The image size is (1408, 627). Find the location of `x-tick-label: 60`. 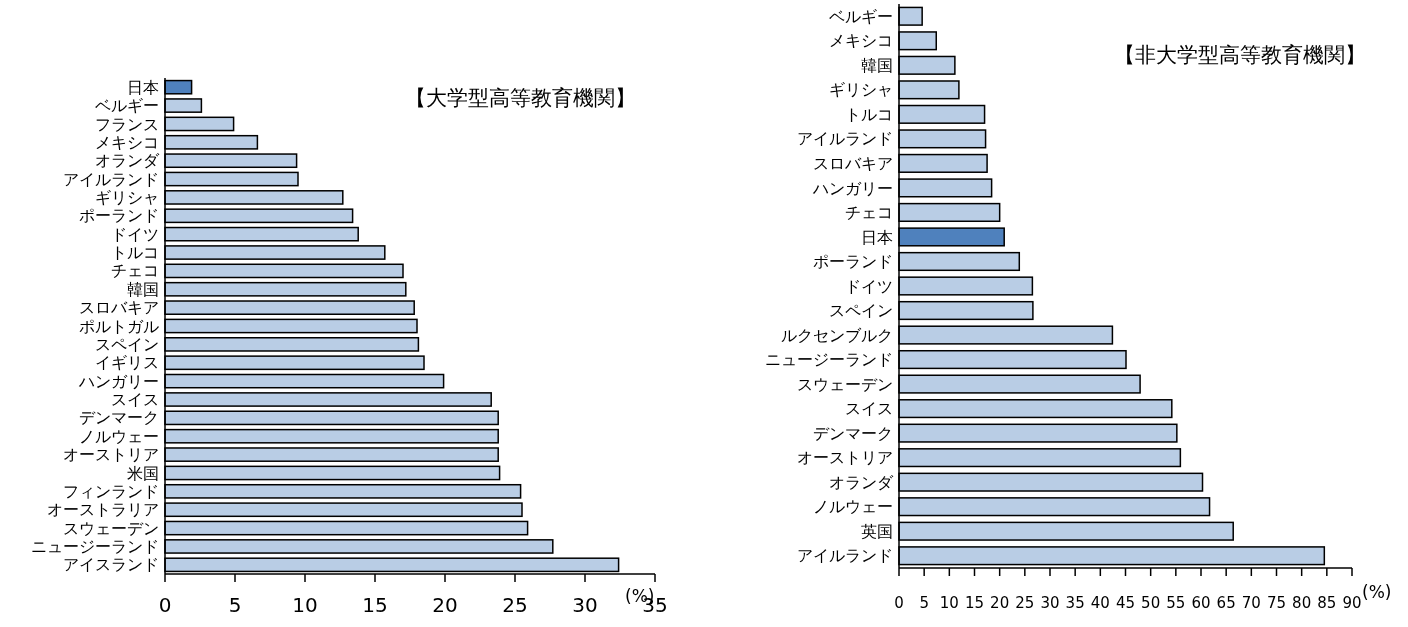

x-tick-label: 60 is located at coordinates (1201, 603).